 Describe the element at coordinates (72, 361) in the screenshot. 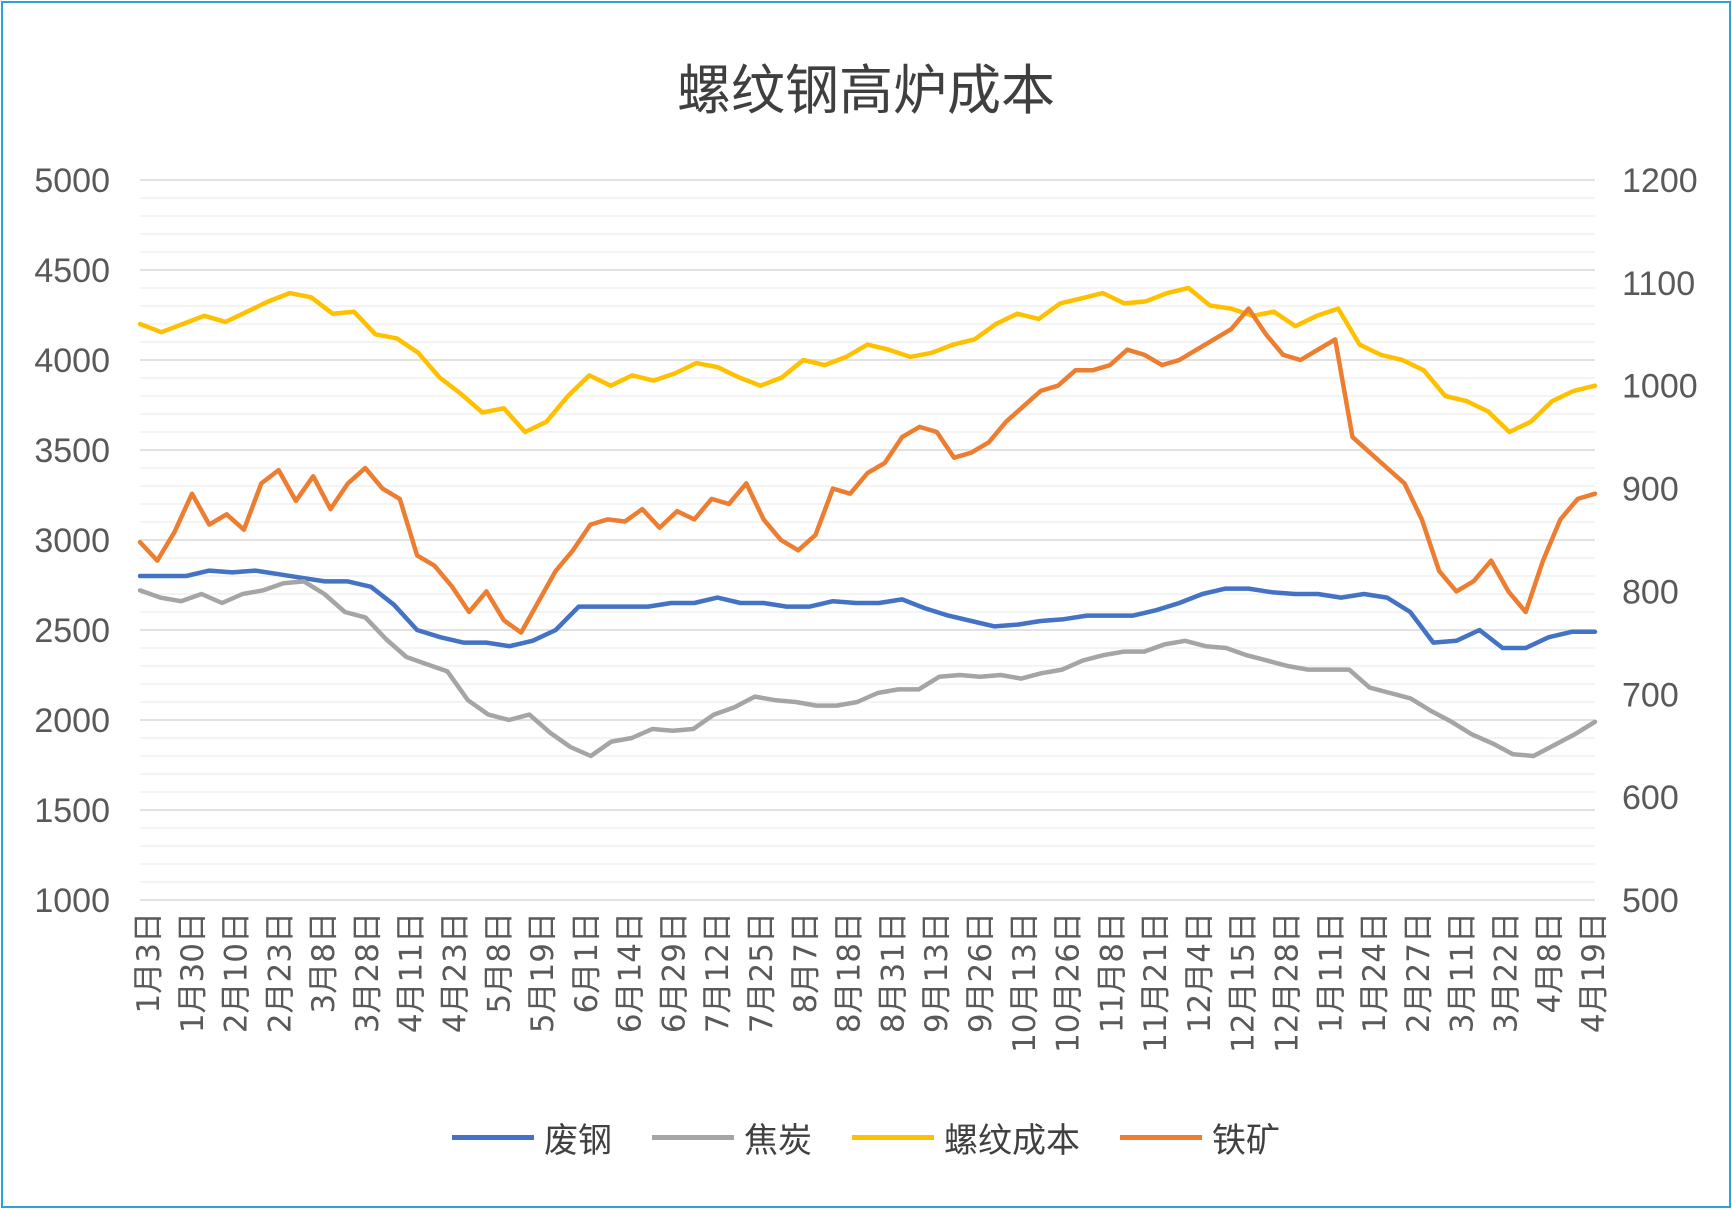

I see `left-axis-tick-label: 4000` at that location.